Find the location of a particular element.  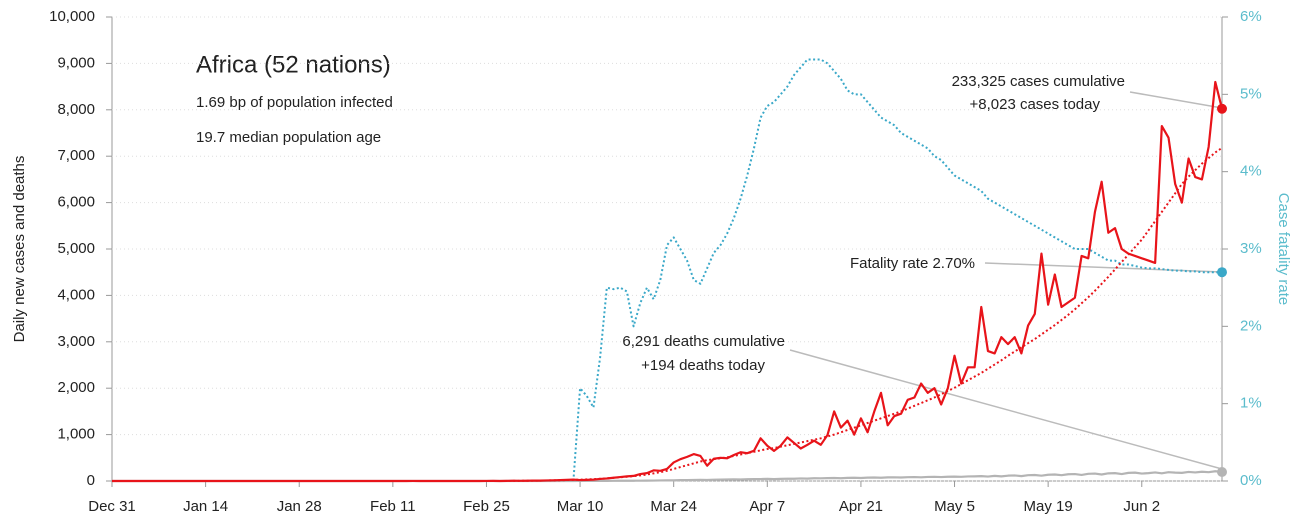

x-tick-label: Jan 28 is located at coordinates (299, 506).